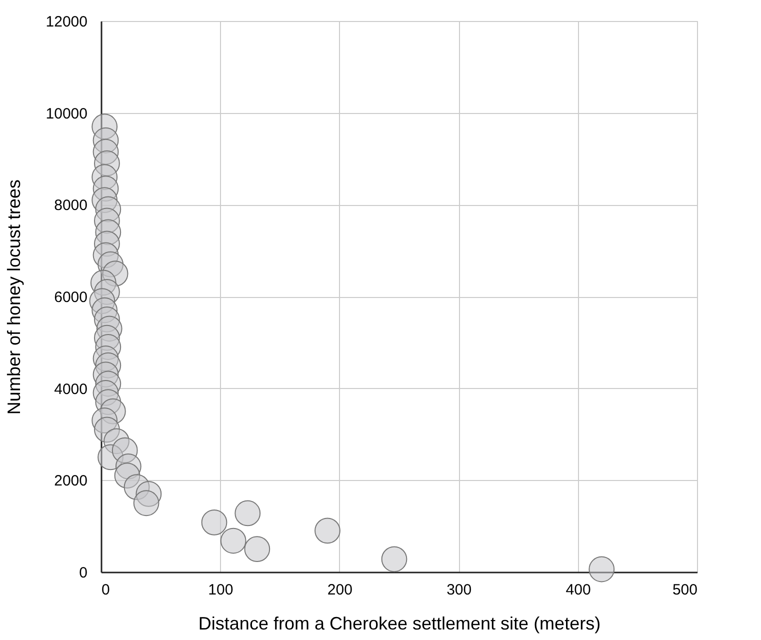 The height and width of the screenshot is (640, 761). I want to click on x-tick-label: 400, so click(578, 590).